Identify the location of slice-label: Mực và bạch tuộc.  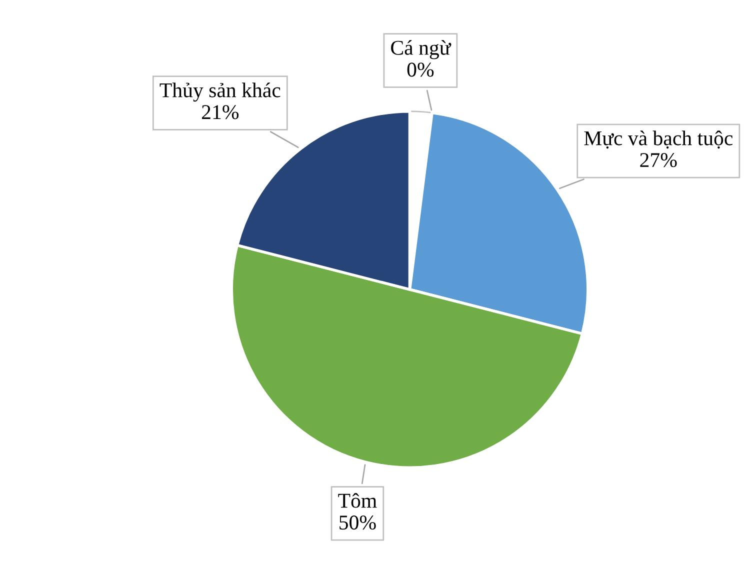
(658, 139).